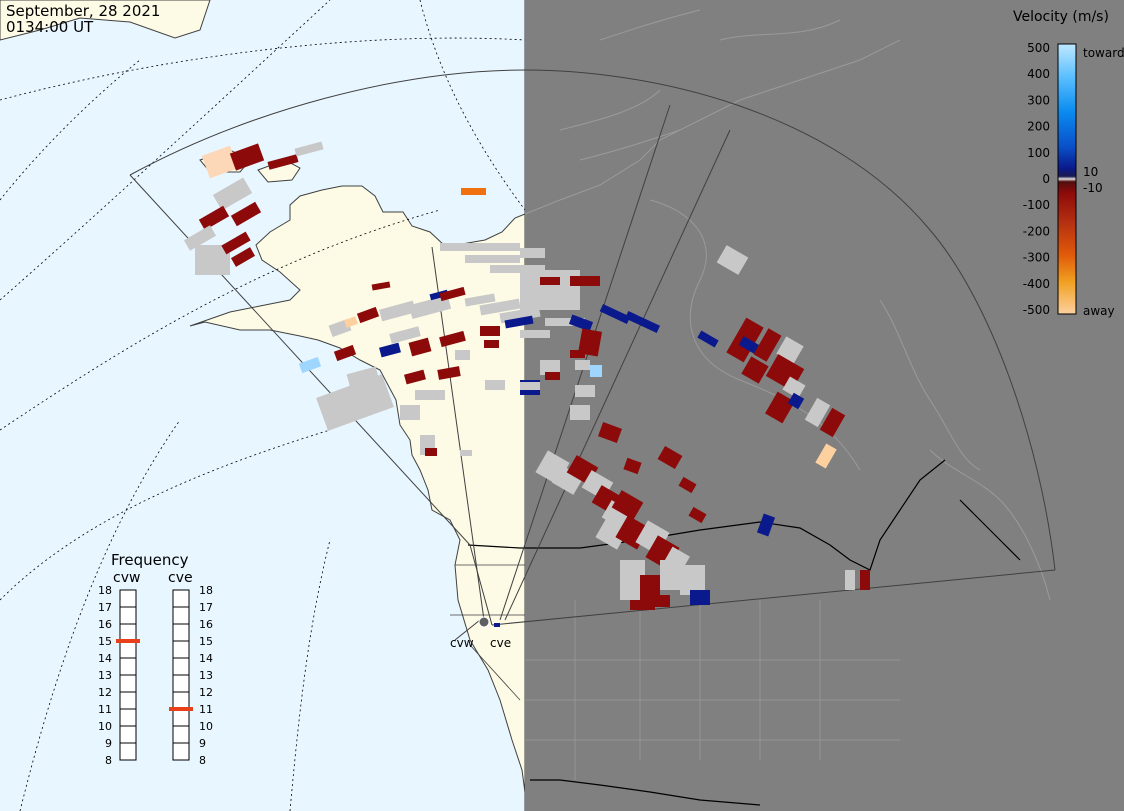 The width and height of the screenshot is (1124, 811). What do you see at coordinates (1036, 231) in the screenshot?
I see `velocity-tick-label: -200` at bounding box center [1036, 231].